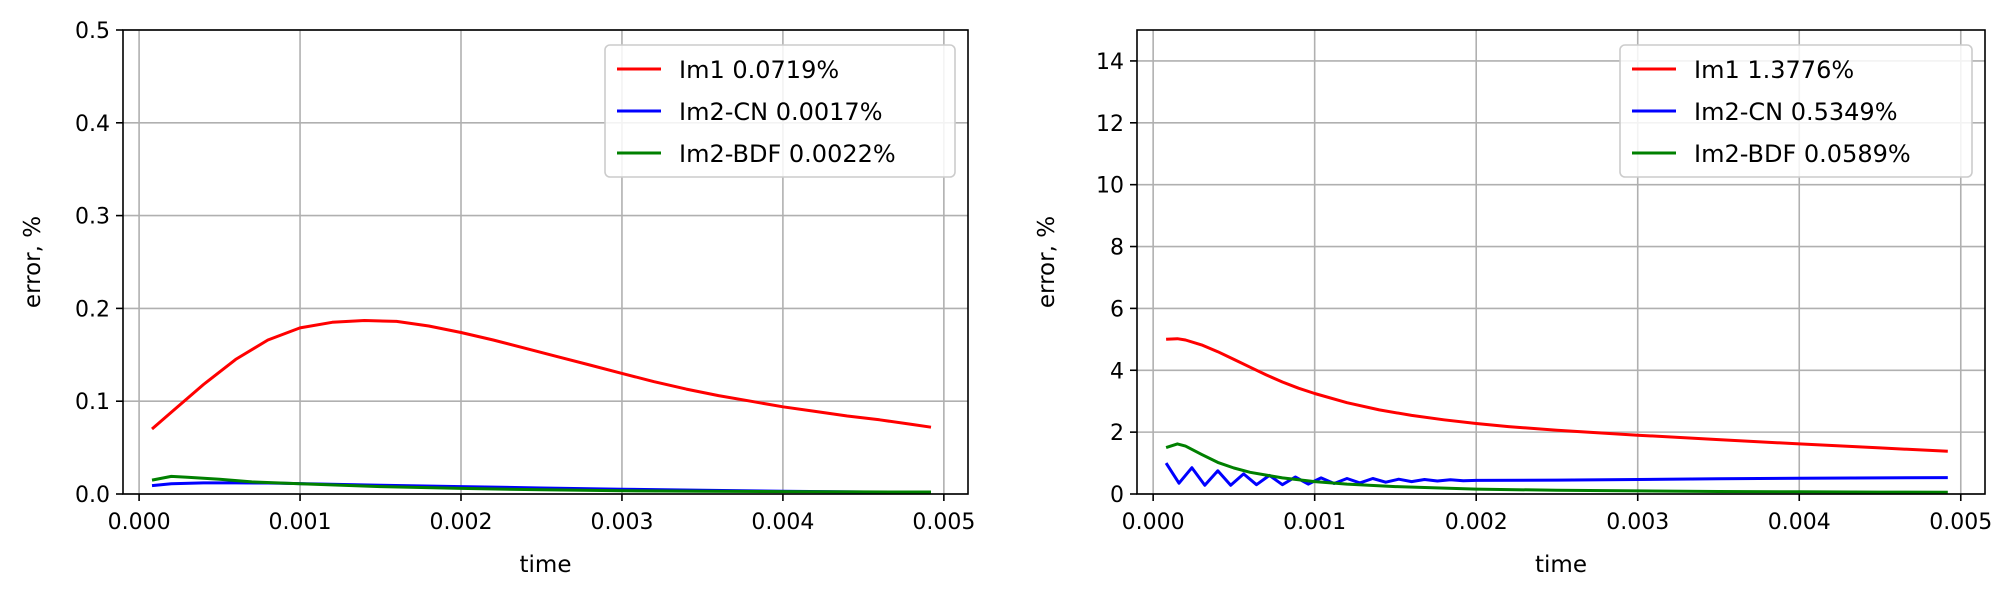  I want to click on legend-label-2: Im2-BDF 0.0589%, so click(1802, 154).